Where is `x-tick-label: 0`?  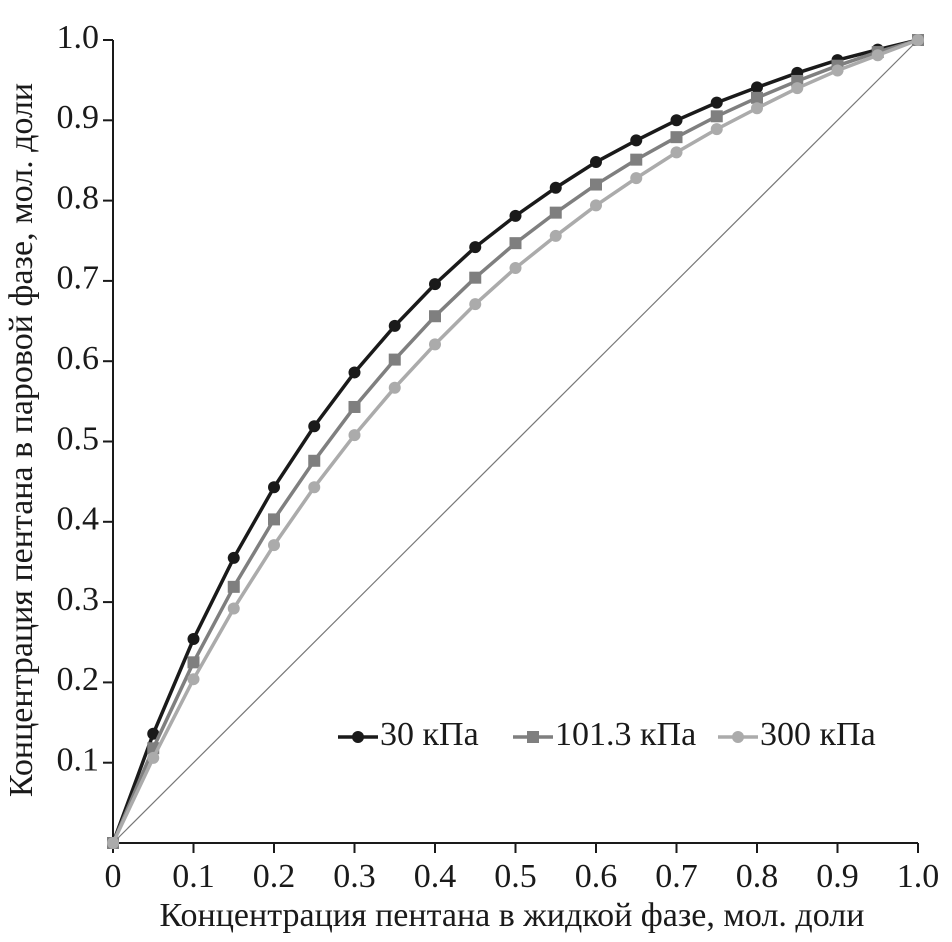 x-tick-label: 0 is located at coordinates (113, 876).